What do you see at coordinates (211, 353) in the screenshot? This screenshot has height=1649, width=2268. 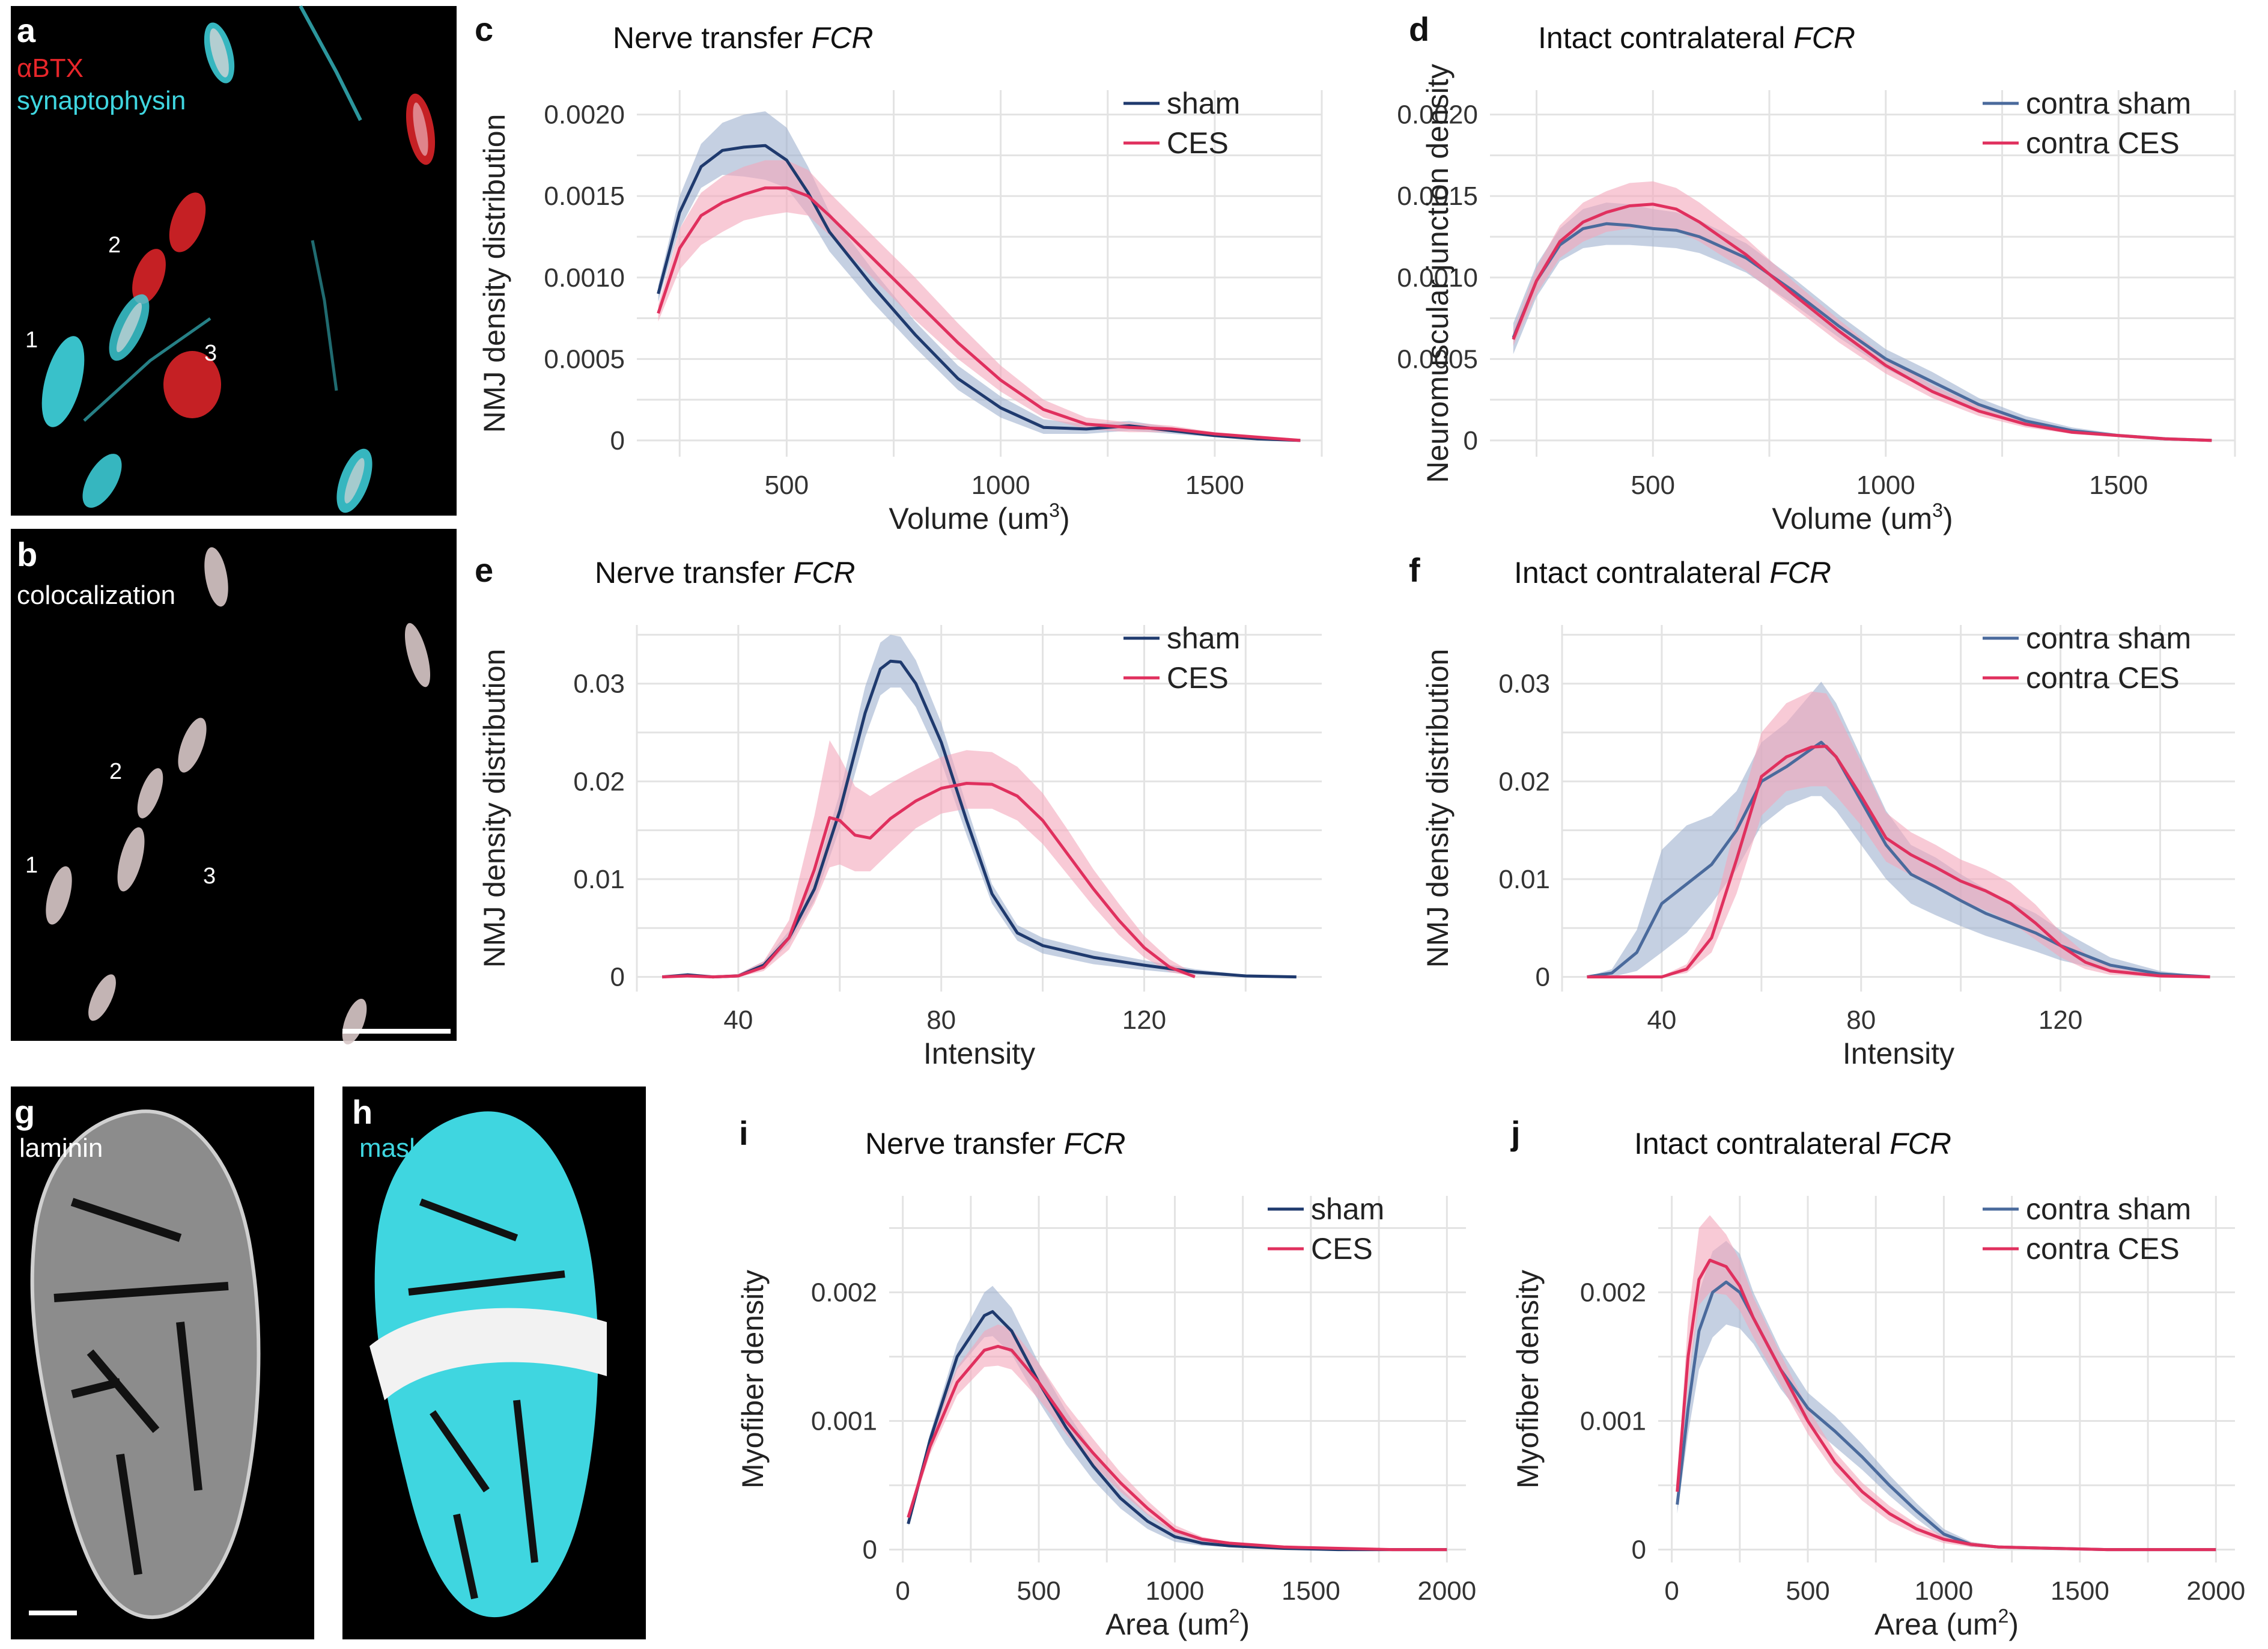 I see `synapse-number-3: 3` at bounding box center [211, 353].